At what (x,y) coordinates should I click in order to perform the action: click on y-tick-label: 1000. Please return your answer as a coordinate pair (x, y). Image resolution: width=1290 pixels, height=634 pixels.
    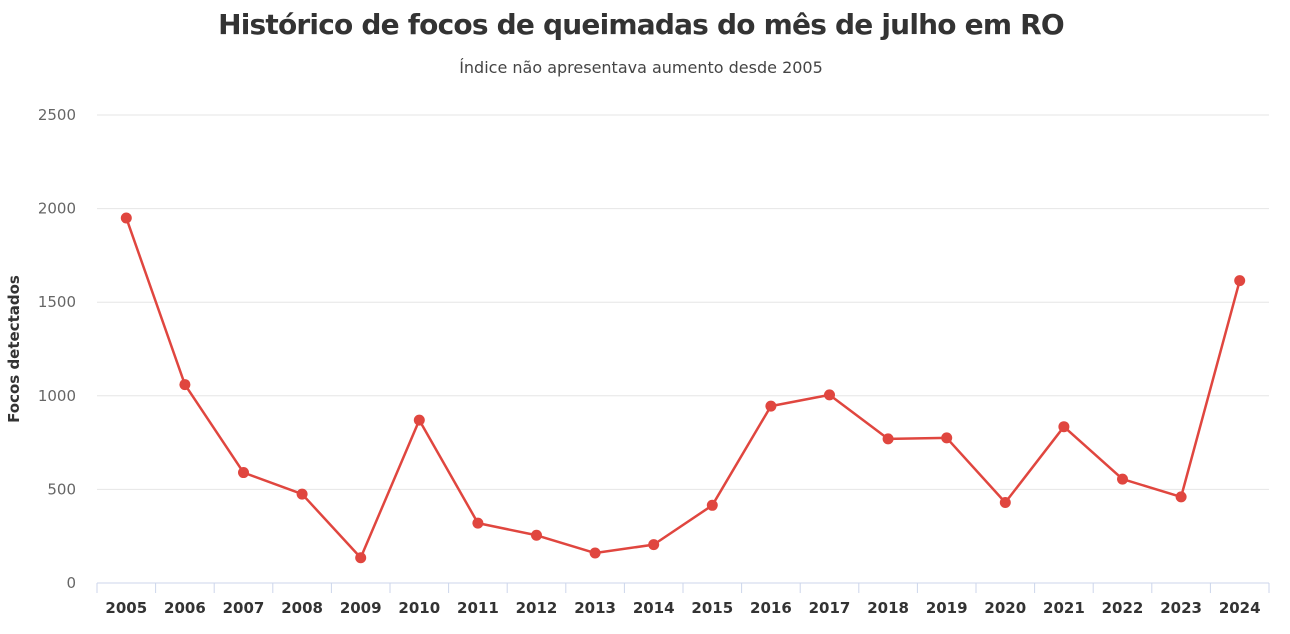
    Looking at the image, I should click on (57, 396).